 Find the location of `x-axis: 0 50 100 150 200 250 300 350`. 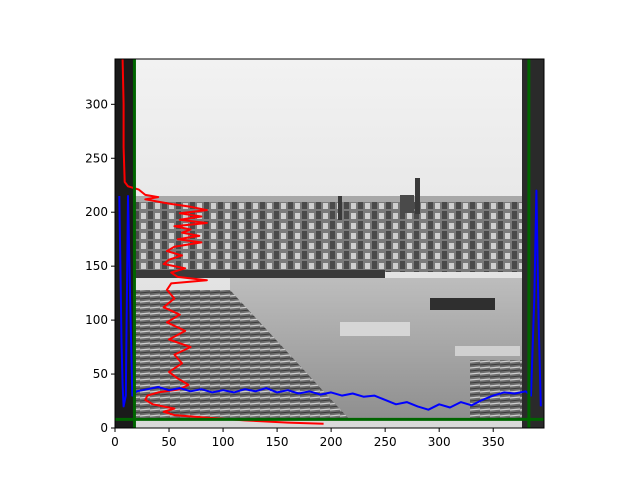

x-axis: 0 50 100 150 200 250 300 350 is located at coordinates (308, 438).